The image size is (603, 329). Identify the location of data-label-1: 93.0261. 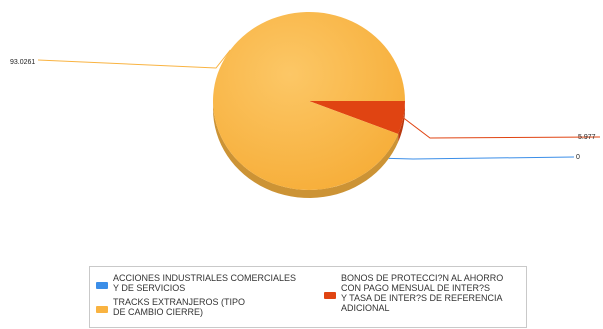
(22, 62).